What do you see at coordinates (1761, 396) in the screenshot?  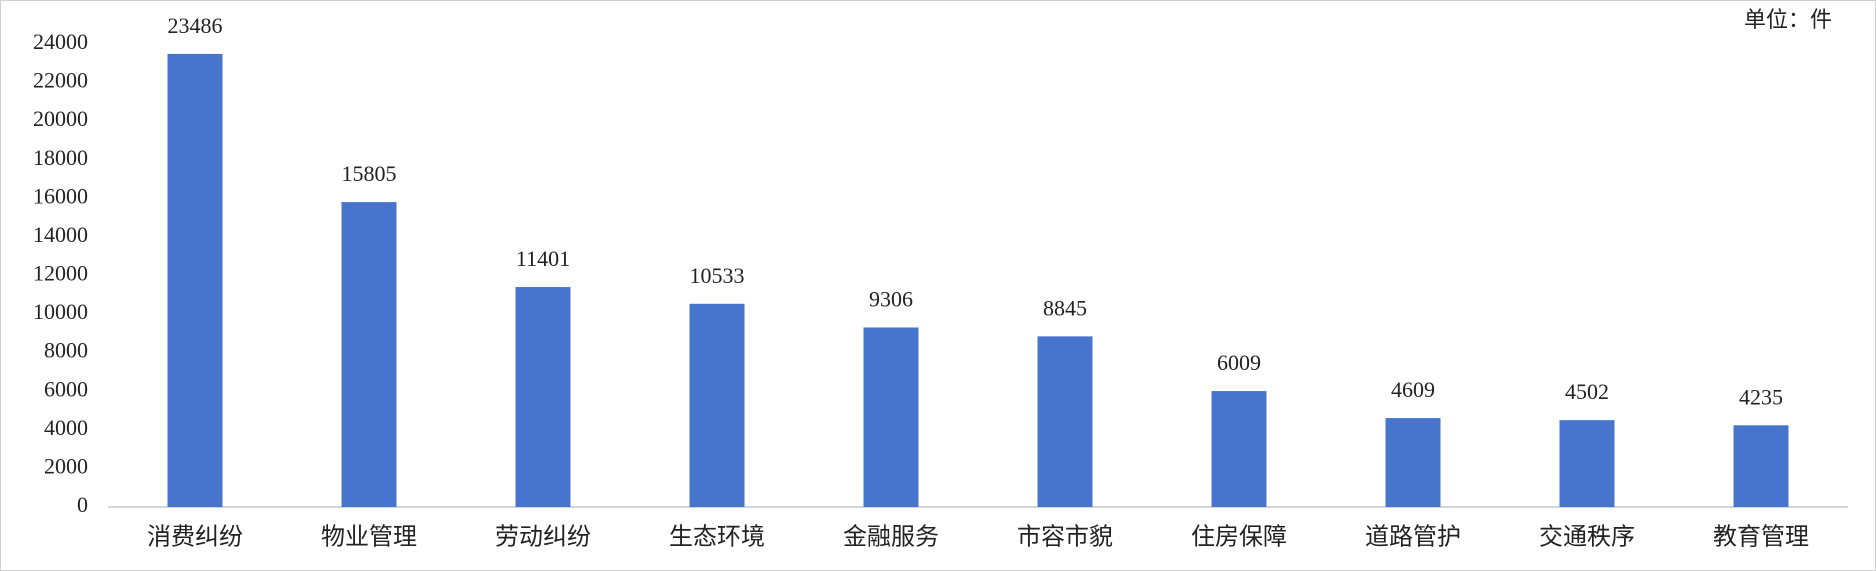 I see `value-label: 4235` at bounding box center [1761, 396].